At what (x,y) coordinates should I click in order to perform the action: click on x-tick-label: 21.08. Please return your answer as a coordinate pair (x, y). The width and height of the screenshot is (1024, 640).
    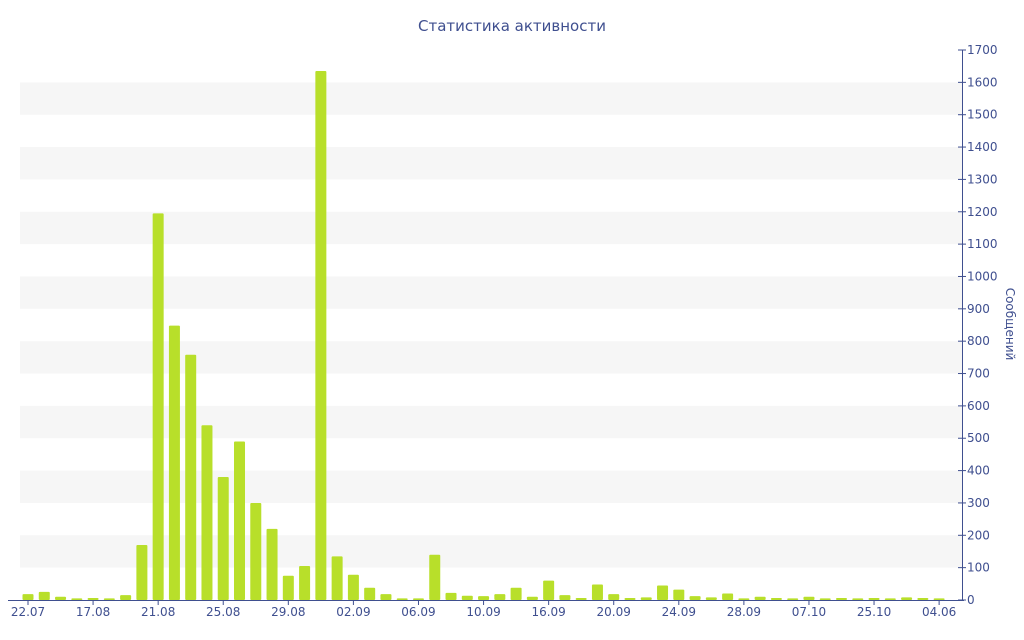
    Looking at the image, I should click on (158, 612).